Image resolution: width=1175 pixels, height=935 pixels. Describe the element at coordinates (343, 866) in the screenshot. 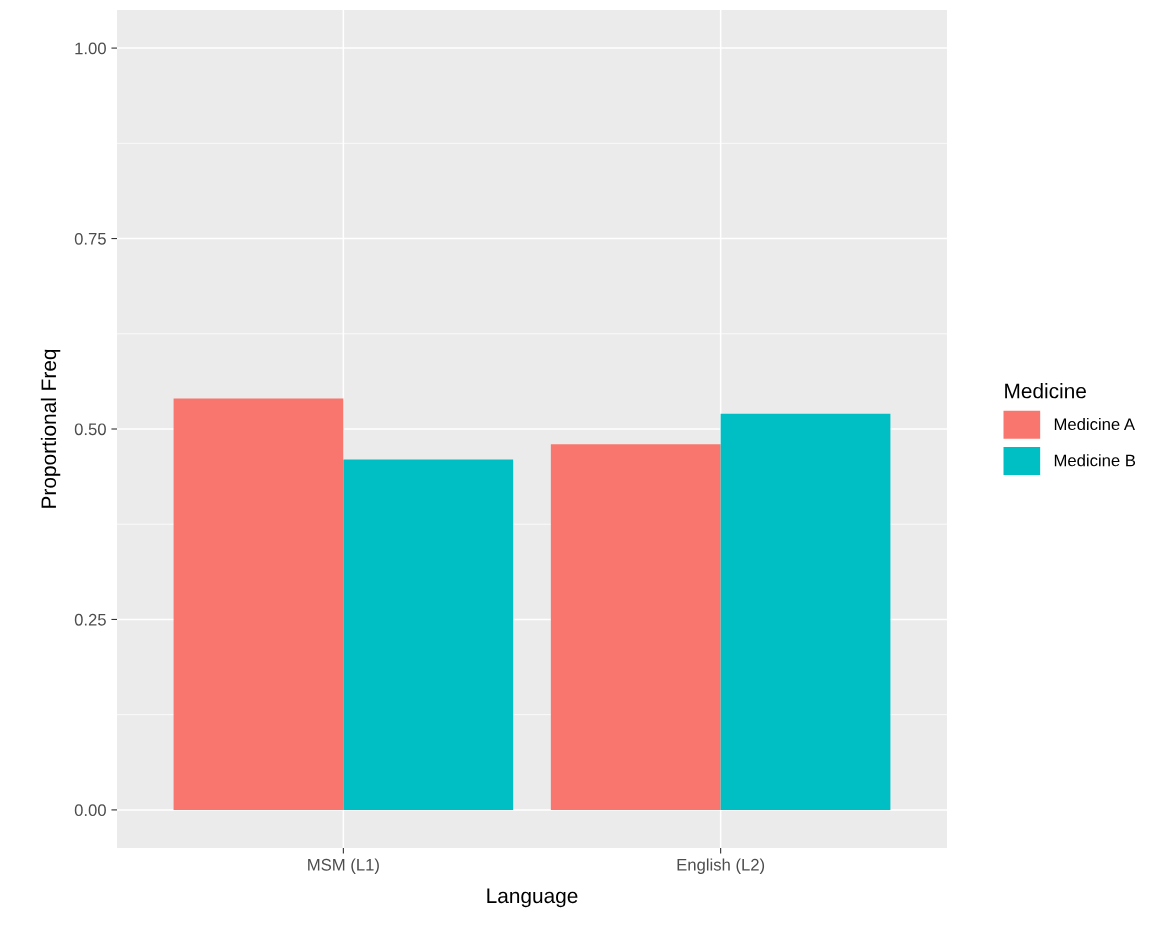

I see `x-tick-label: MSM (L1)` at that location.